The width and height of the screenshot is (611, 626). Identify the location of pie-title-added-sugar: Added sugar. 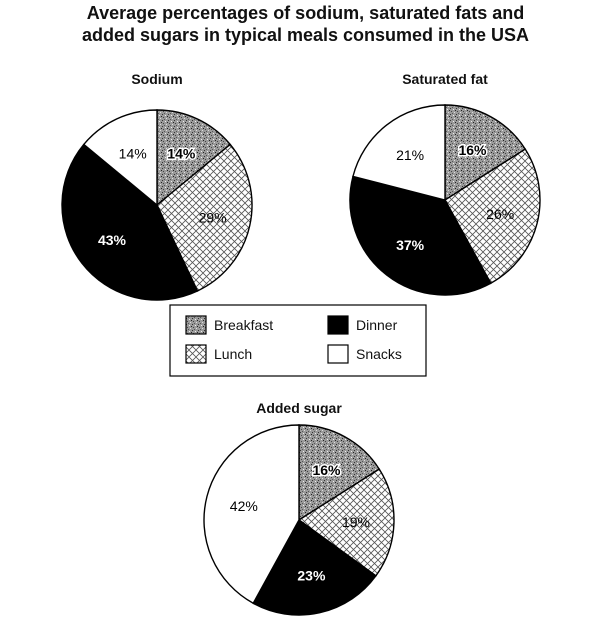
(299, 408).